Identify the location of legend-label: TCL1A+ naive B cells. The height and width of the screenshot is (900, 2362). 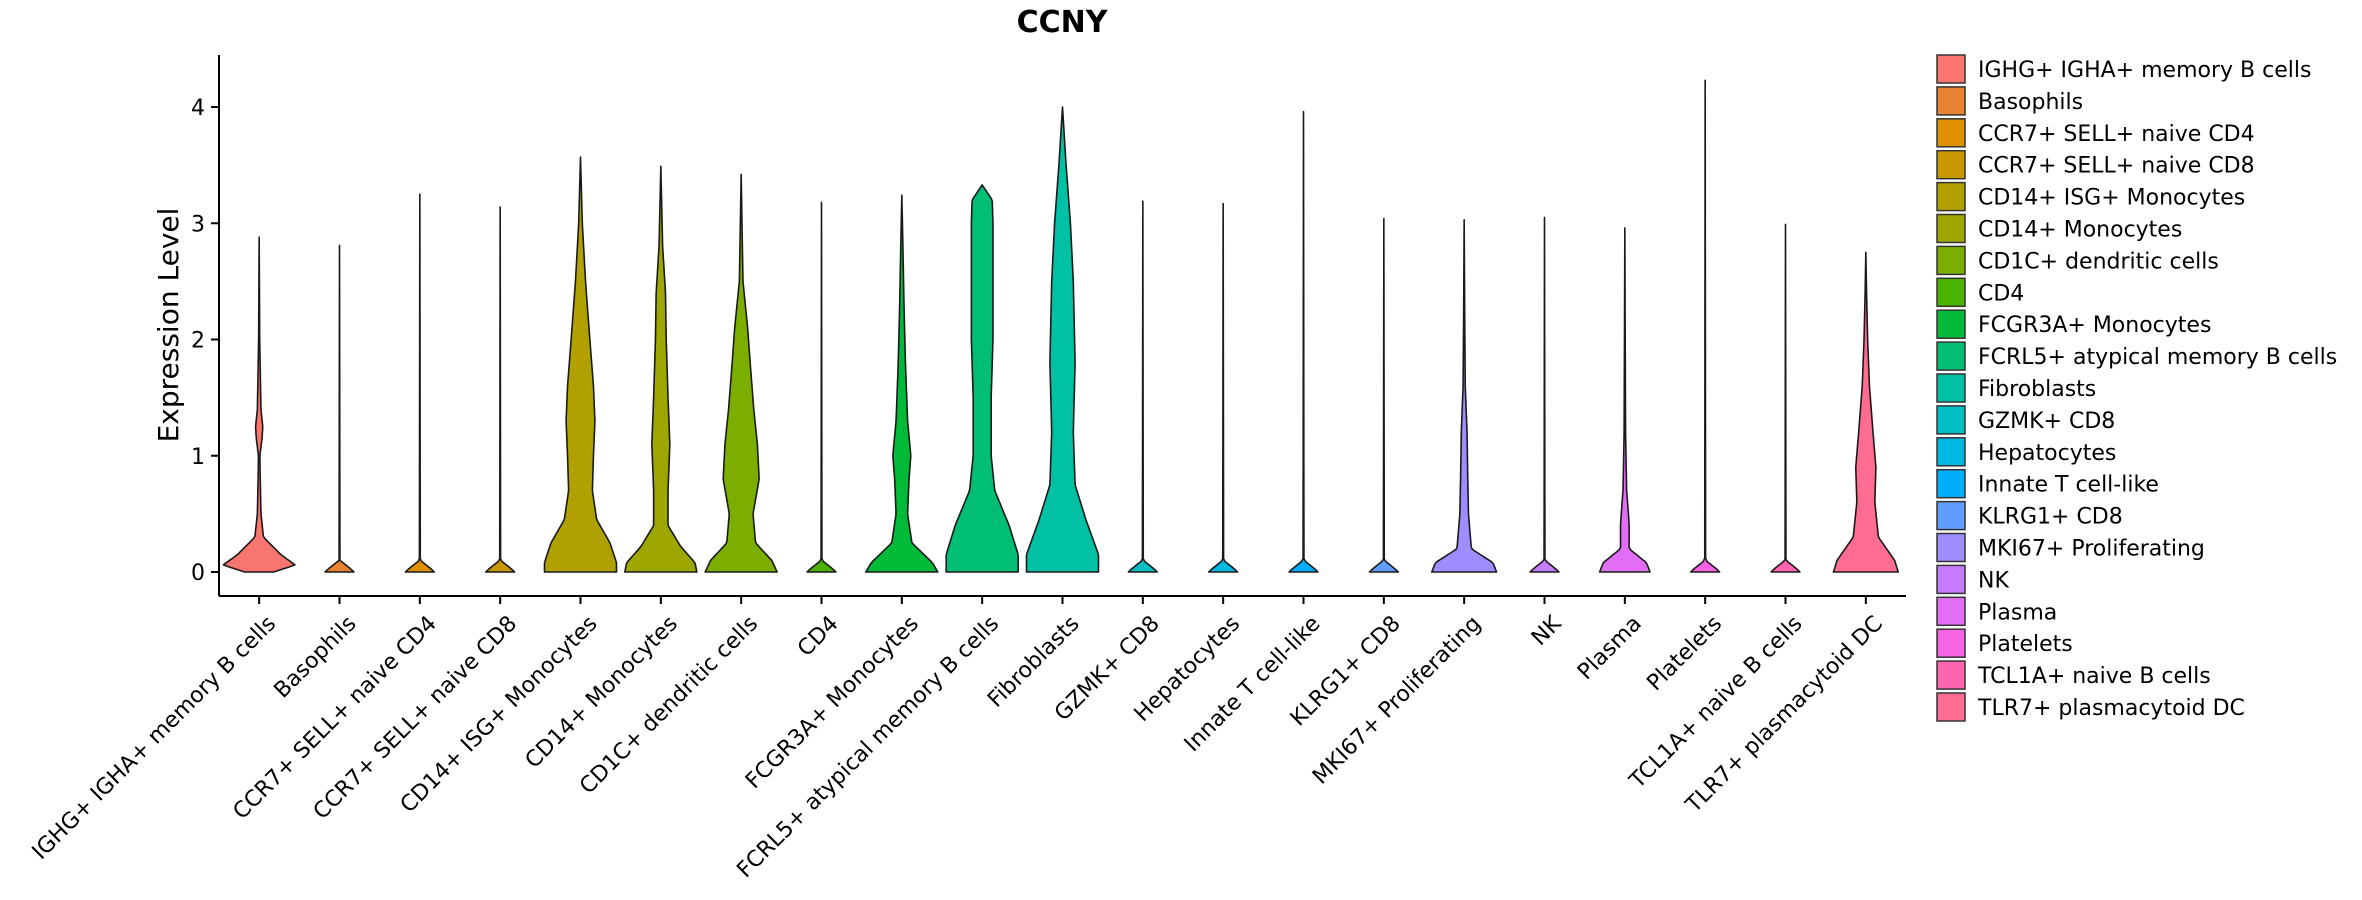
(2094, 676).